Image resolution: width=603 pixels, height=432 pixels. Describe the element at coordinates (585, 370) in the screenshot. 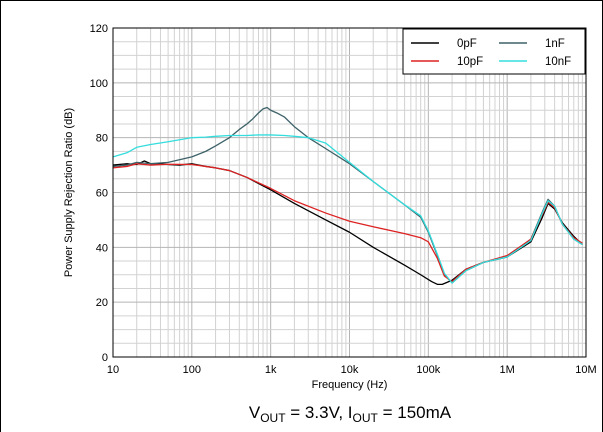

I see `x-tick-label: 10M` at that location.